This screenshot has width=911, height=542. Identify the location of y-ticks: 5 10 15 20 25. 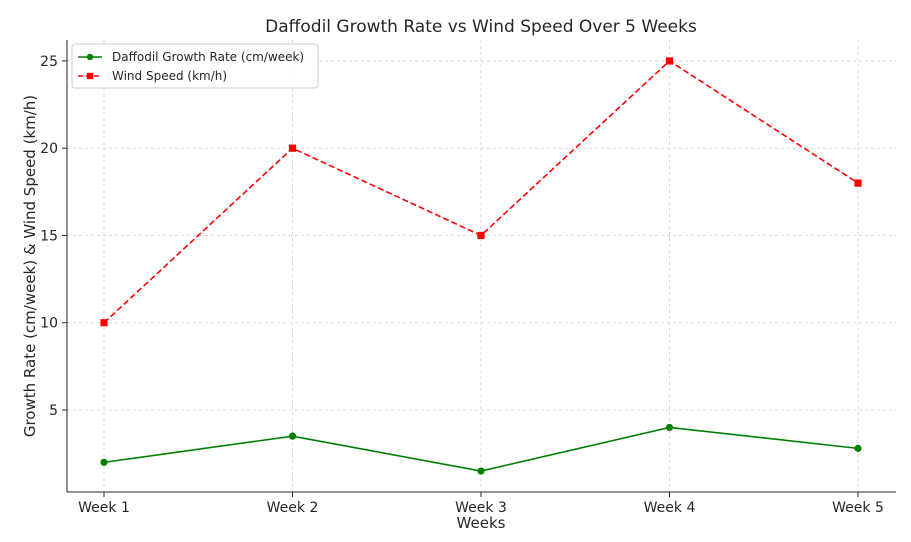
(53, 236).